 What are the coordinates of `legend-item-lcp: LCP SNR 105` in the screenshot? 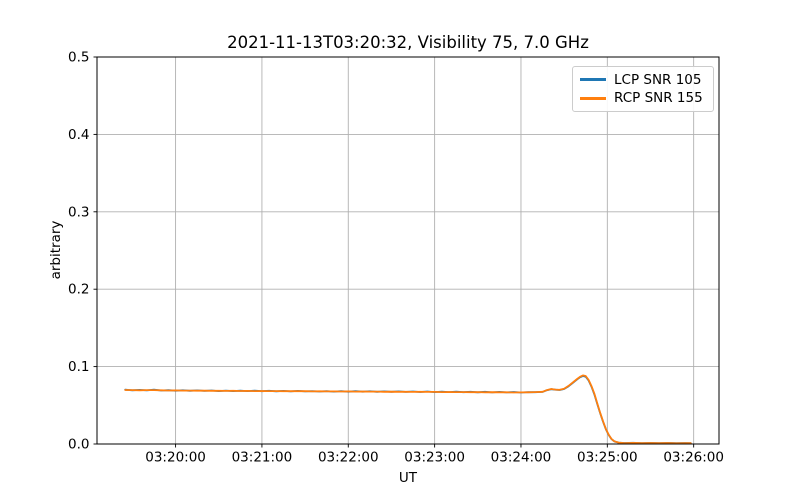 It's located at (643, 80).